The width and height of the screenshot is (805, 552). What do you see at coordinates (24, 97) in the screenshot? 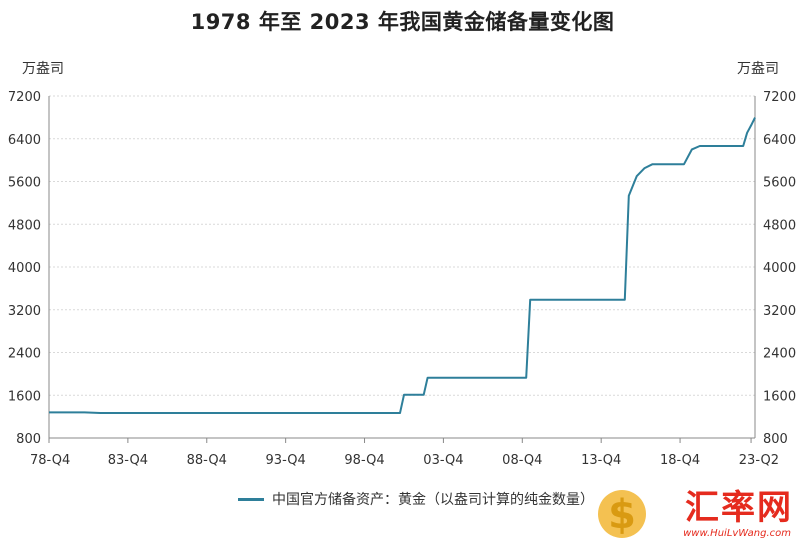
I see `y-tick-label-left: 7200` at bounding box center [24, 97].